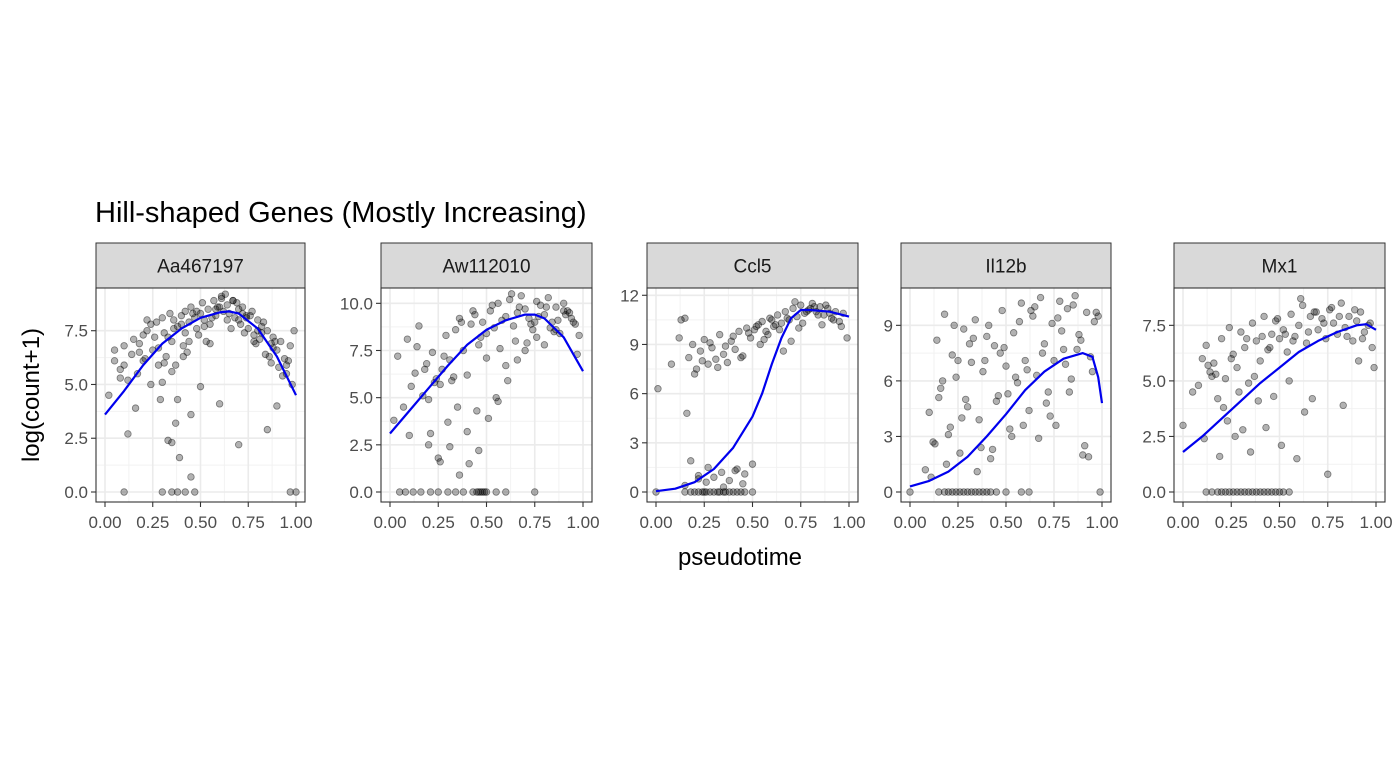 This screenshot has height=768, width=1400. Describe the element at coordinates (888, 381) in the screenshot. I see `y-tick-label: 6` at that location.